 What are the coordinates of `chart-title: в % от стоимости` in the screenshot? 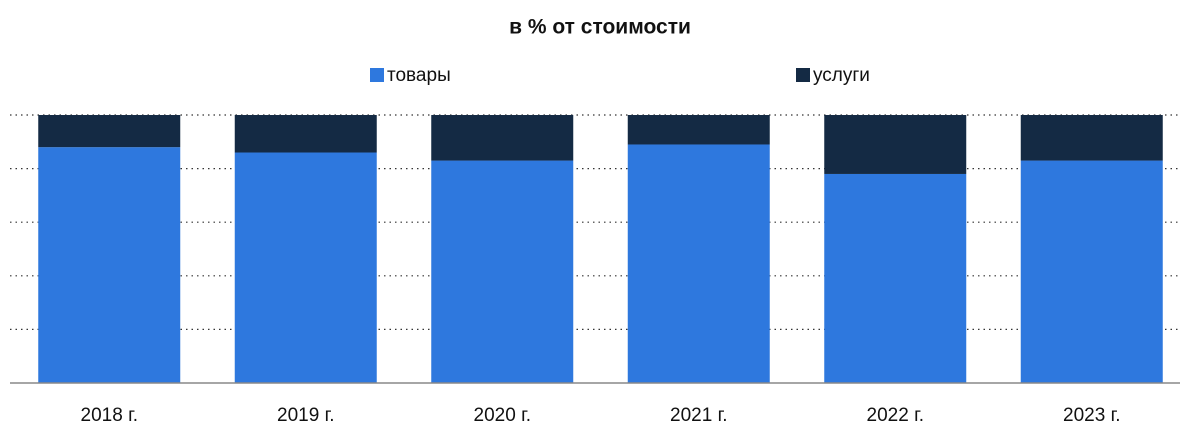 It's located at (600, 27).